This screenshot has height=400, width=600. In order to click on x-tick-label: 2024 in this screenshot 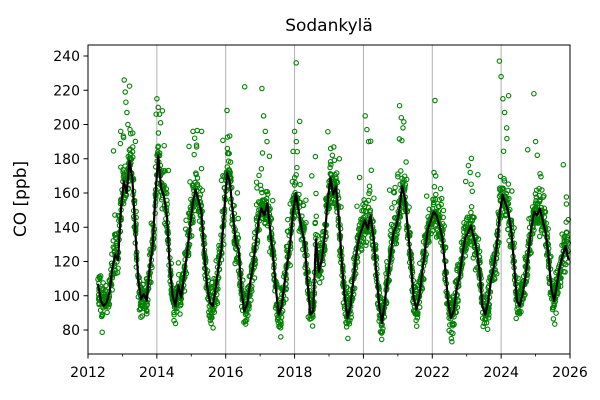, I will do `click(501, 373)`.